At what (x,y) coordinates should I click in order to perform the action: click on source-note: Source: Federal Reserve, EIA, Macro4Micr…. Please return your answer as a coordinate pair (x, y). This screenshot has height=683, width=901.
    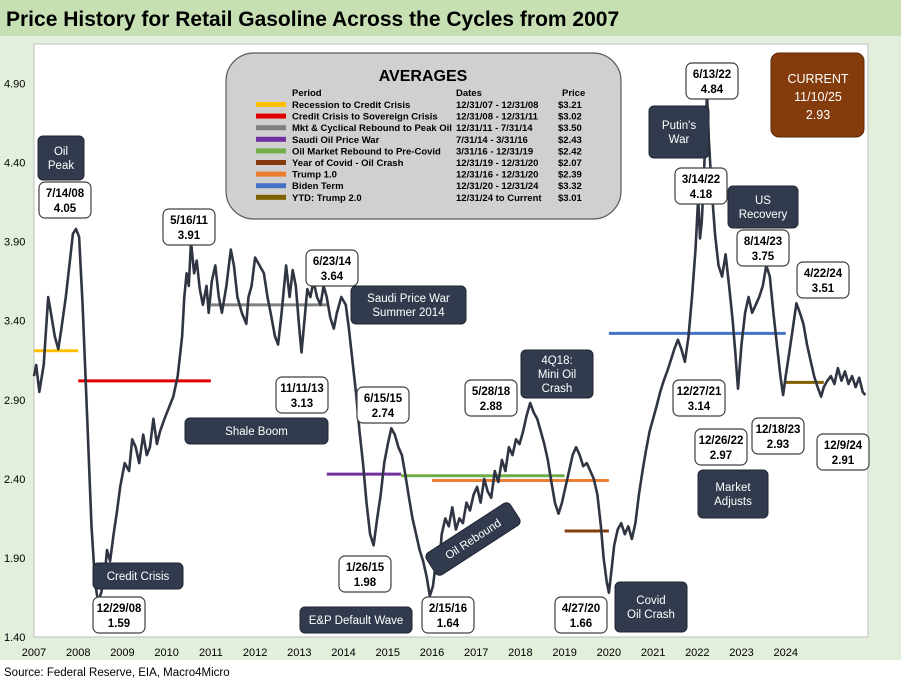
    Looking at the image, I should click on (117, 673).